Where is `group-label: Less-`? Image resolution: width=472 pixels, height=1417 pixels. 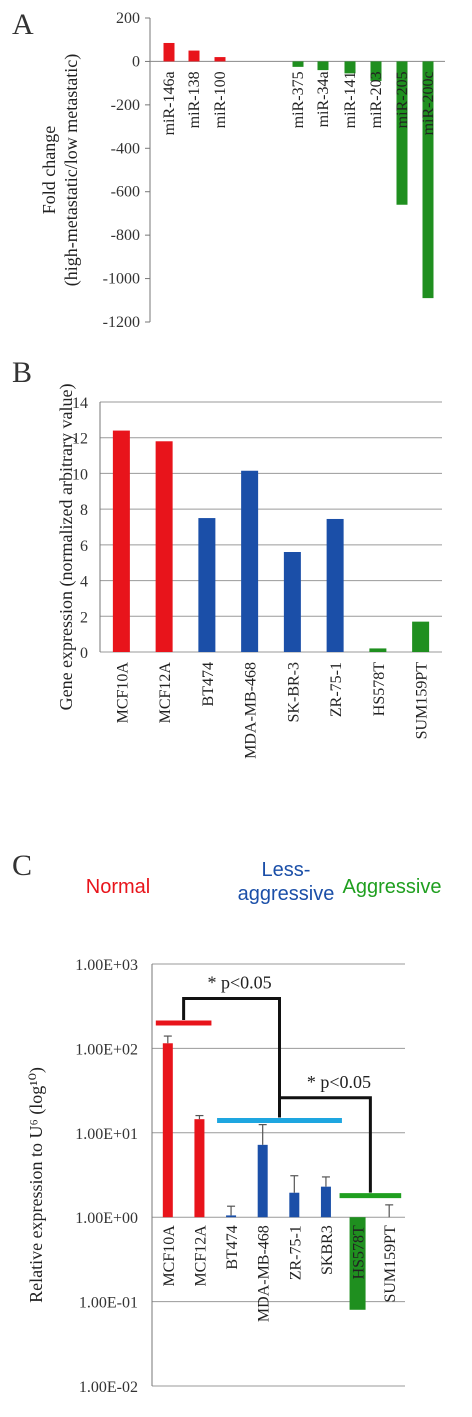 group-label: Less- is located at coordinates (286, 870).